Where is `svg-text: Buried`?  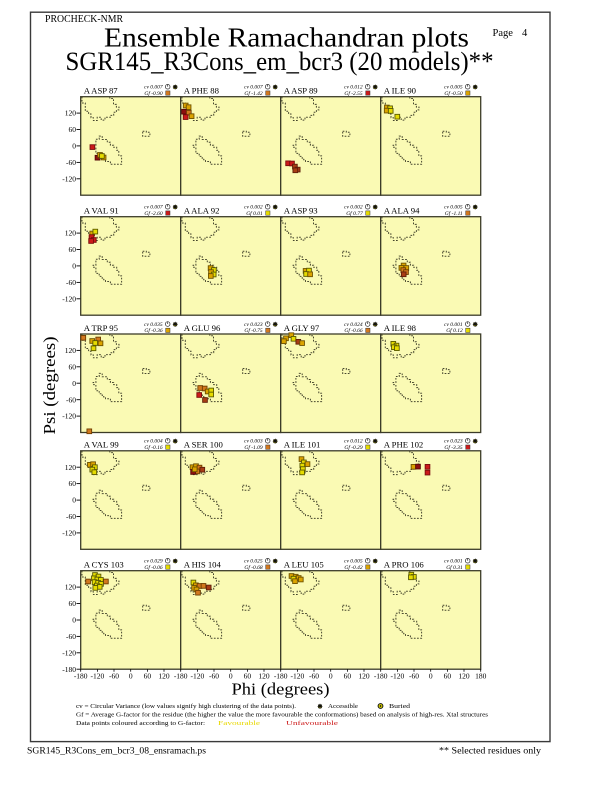
svg-text: Buried is located at coordinates (400, 706).